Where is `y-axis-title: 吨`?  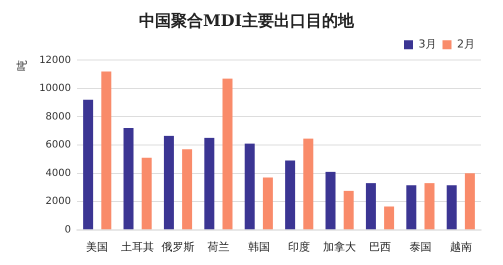 y-axis-title: 吨 is located at coordinates (21, 66).